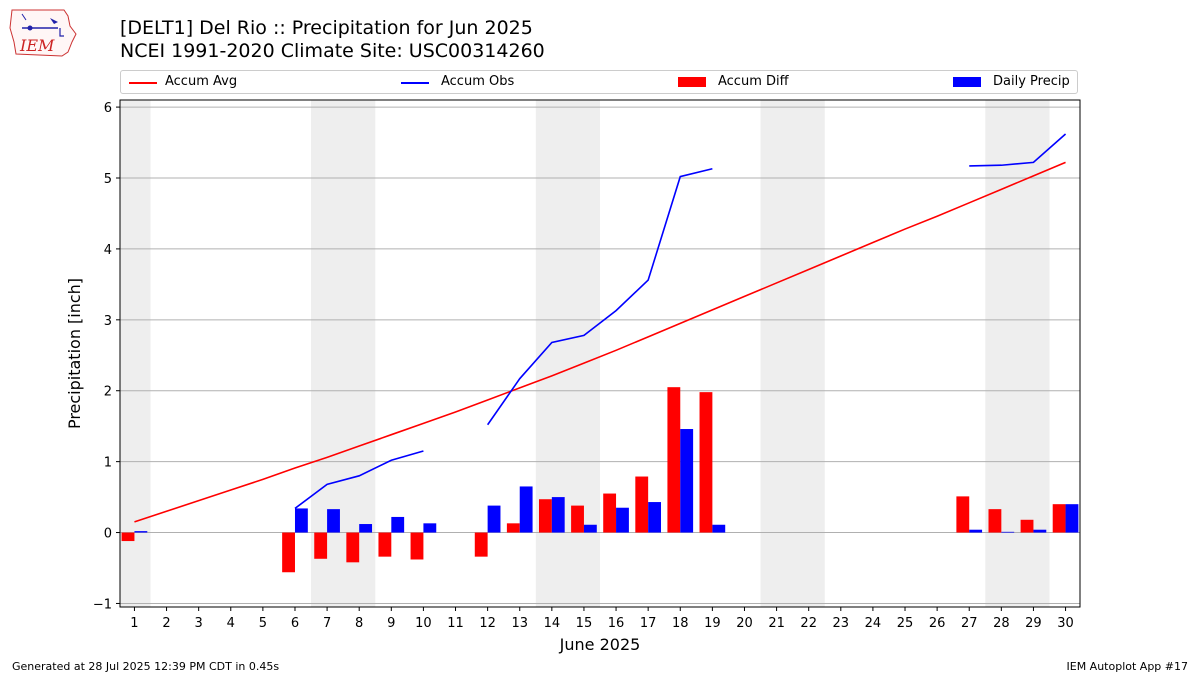 This screenshot has width=1200, height=675. Describe the element at coordinates (1033, 623) in the screenshot. I see `x-tick-label-29: 29` at that location.